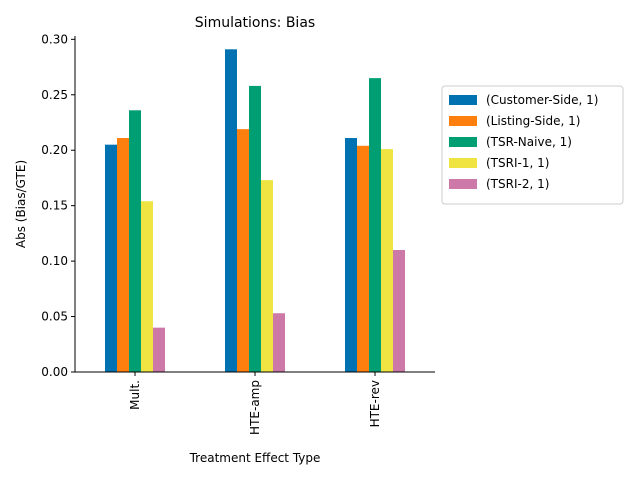 This screenshot has height=480, width=640. Describe the element at coordinates (54, 317) in the screenshot. I see `y-tick-label: 0.05` at that location.